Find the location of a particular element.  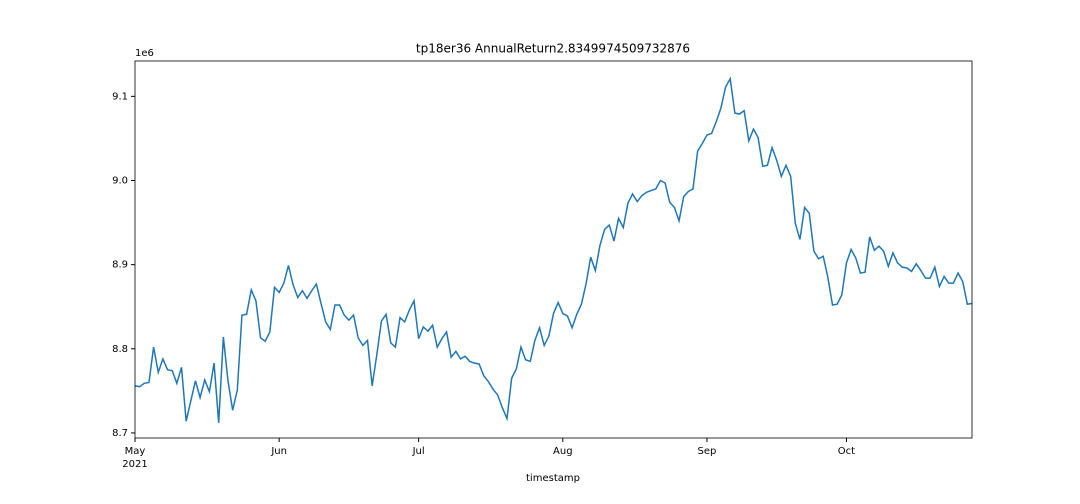

x-tick-label: Aug is located at coordinates (563, 451).